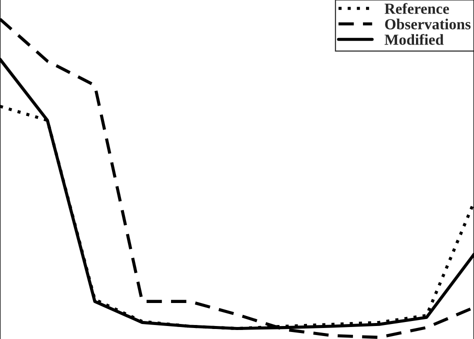 The height and width of the screenshot is (339, 474). I want to click on legend-label: Observations, so click(428, 24).